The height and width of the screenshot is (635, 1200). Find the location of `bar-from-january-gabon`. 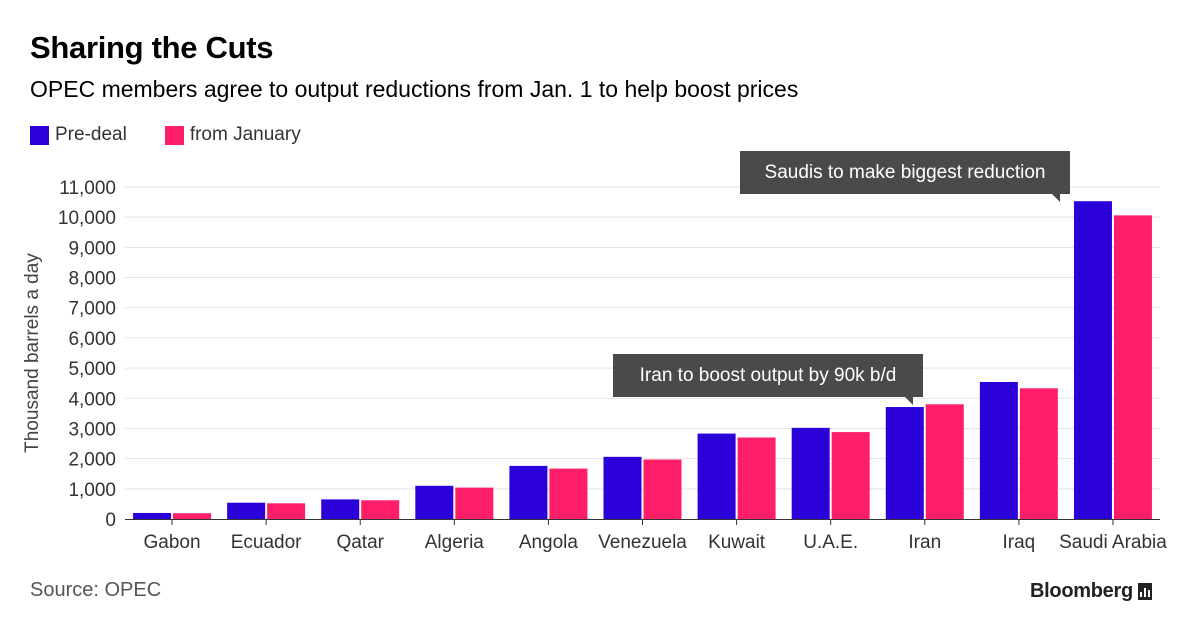

bar-from-january-gabon is located at coordinates (192, 516).